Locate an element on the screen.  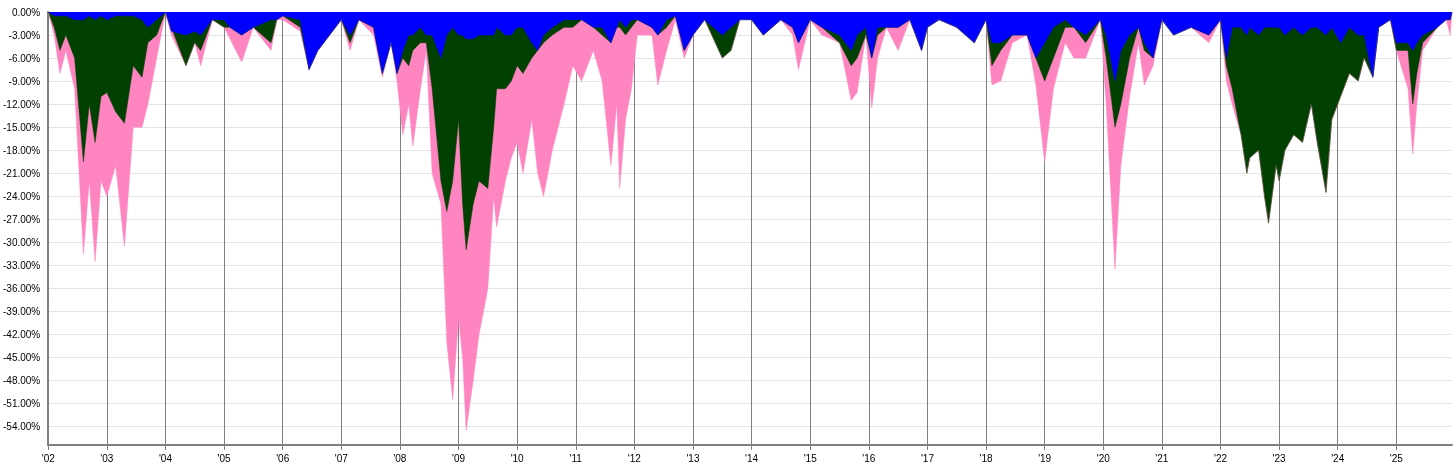
y-tick-label: -42.00% is located at coordinates (22, 334).